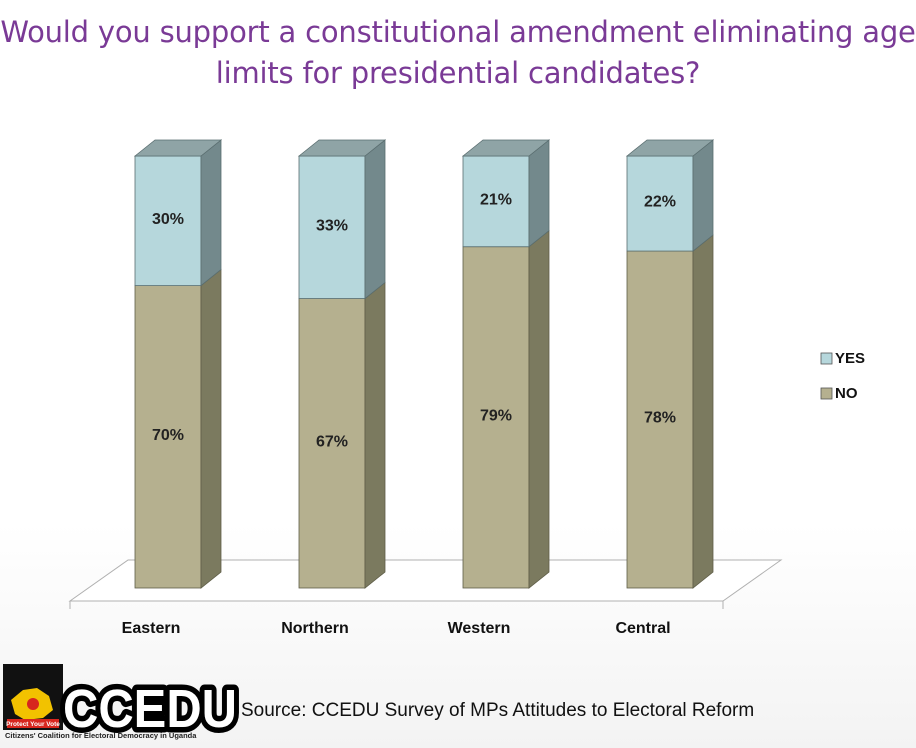  Describe the element at coordinates (211, 213) in the screenshot. I see `bar-yes-side-eastern` at that location.